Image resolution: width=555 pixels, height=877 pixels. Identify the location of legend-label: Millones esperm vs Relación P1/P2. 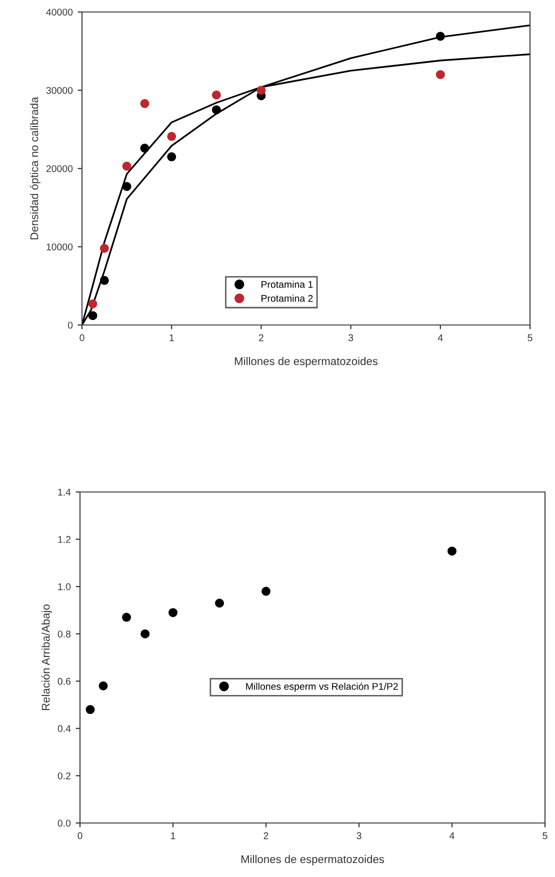
(322, 687).